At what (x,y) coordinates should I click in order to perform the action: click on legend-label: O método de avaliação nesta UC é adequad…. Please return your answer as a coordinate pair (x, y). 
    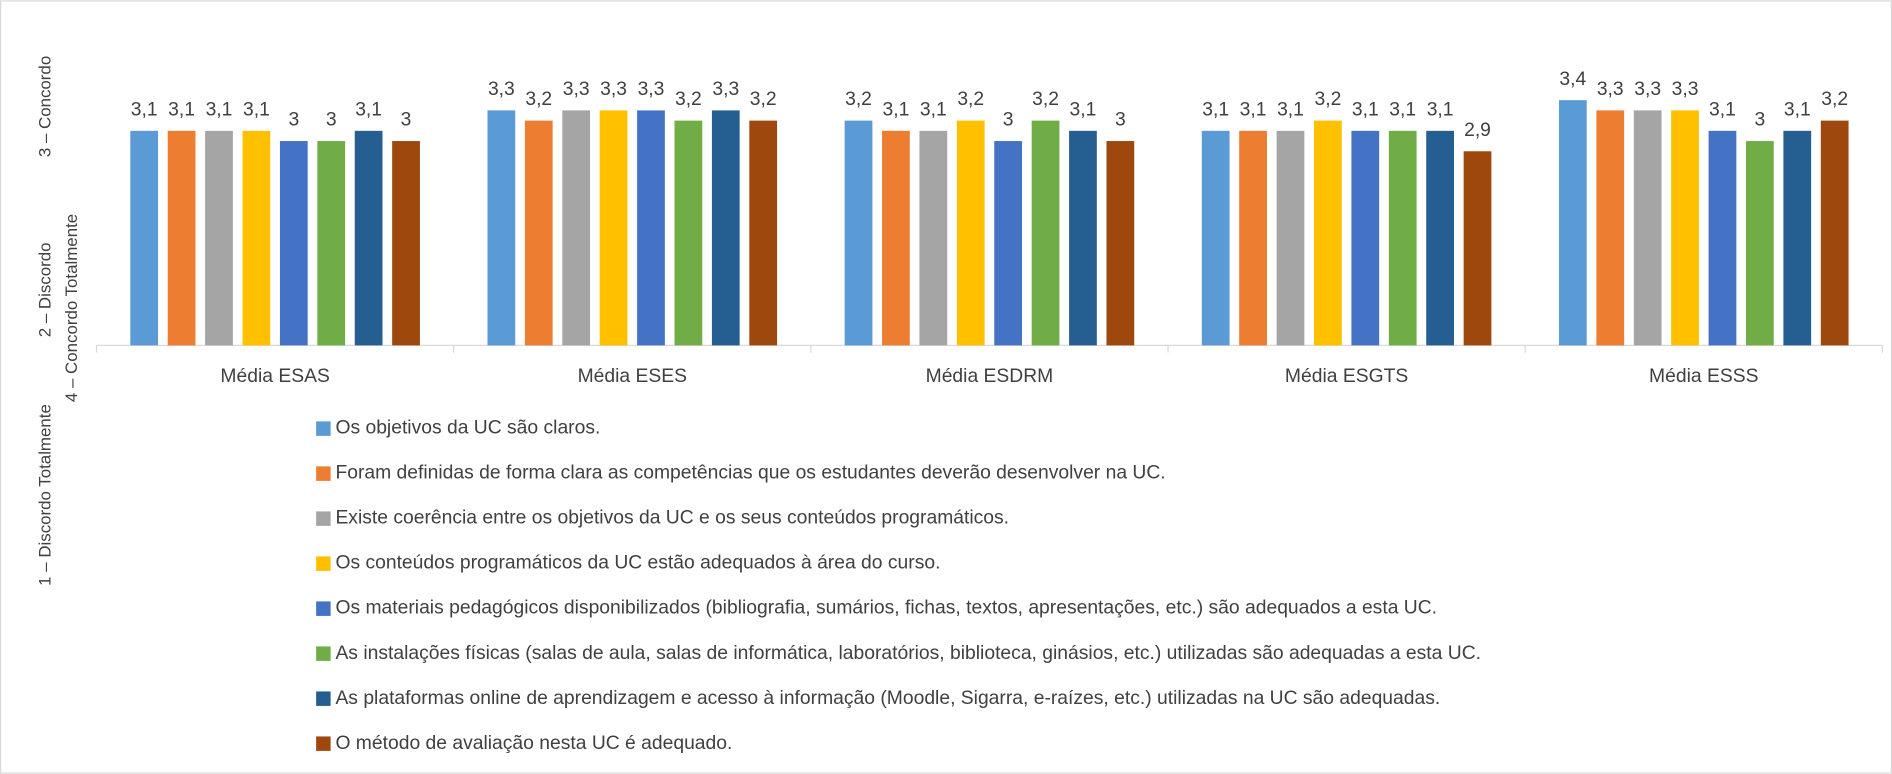
    Looking at the image, I should click on (533, 743).